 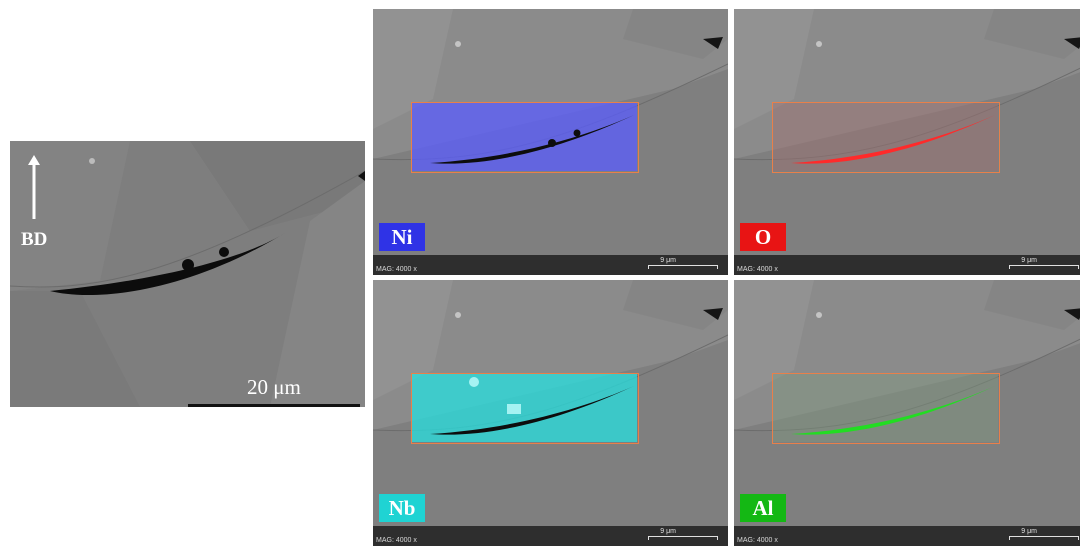 What do you see at coordinates (274, 405) in the screenshot?
I see `main-scale-bar` at bounding box center [274, 405].